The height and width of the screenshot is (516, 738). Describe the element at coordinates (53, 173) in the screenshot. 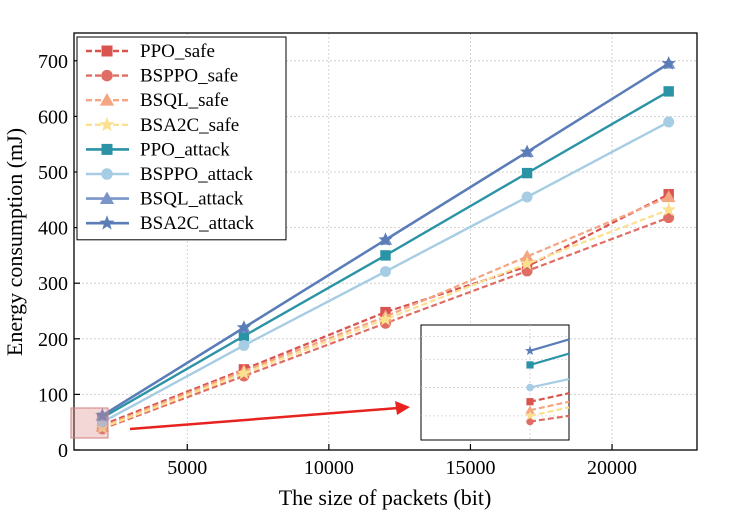

I see `y-tick-label: 500` at that location.